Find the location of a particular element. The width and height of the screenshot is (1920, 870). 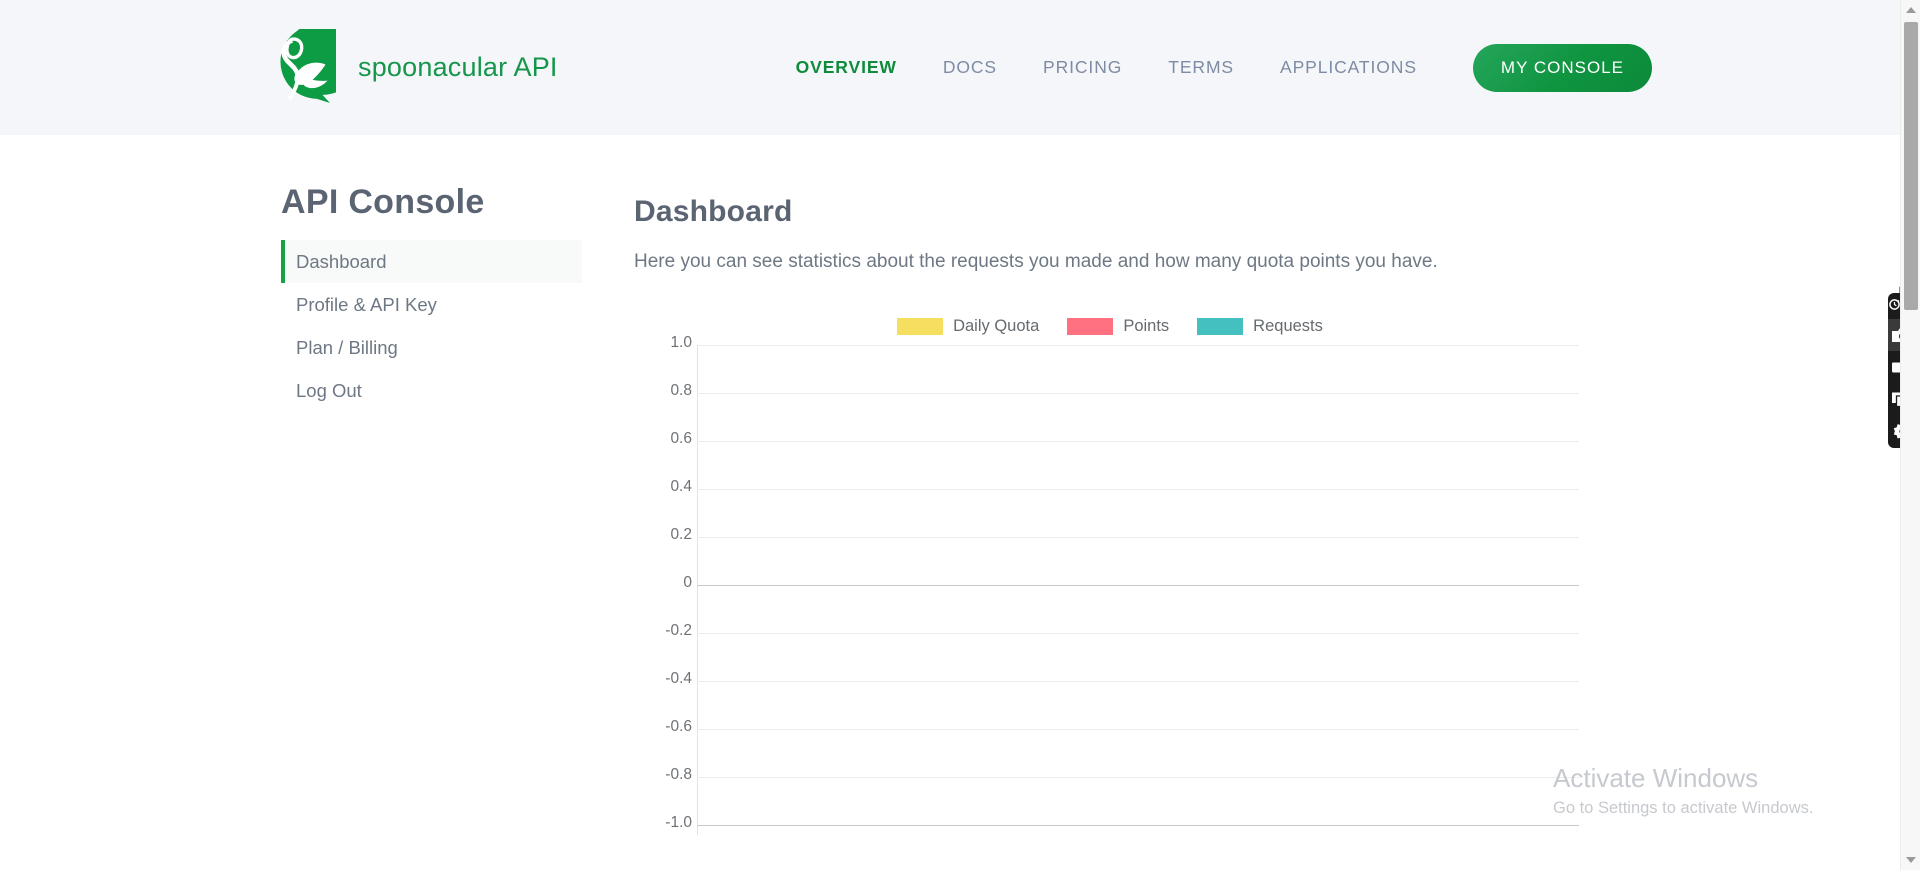

brand-name: spoonacular API is located at coordinates (458, 67).